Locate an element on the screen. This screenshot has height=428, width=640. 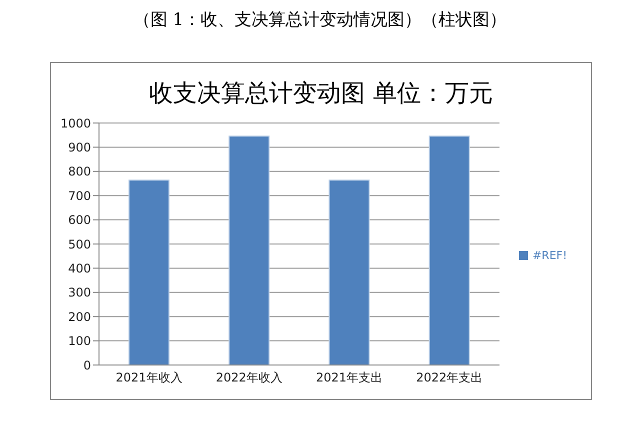
y-tick-label: 500 is located at coordinates (79, 244).